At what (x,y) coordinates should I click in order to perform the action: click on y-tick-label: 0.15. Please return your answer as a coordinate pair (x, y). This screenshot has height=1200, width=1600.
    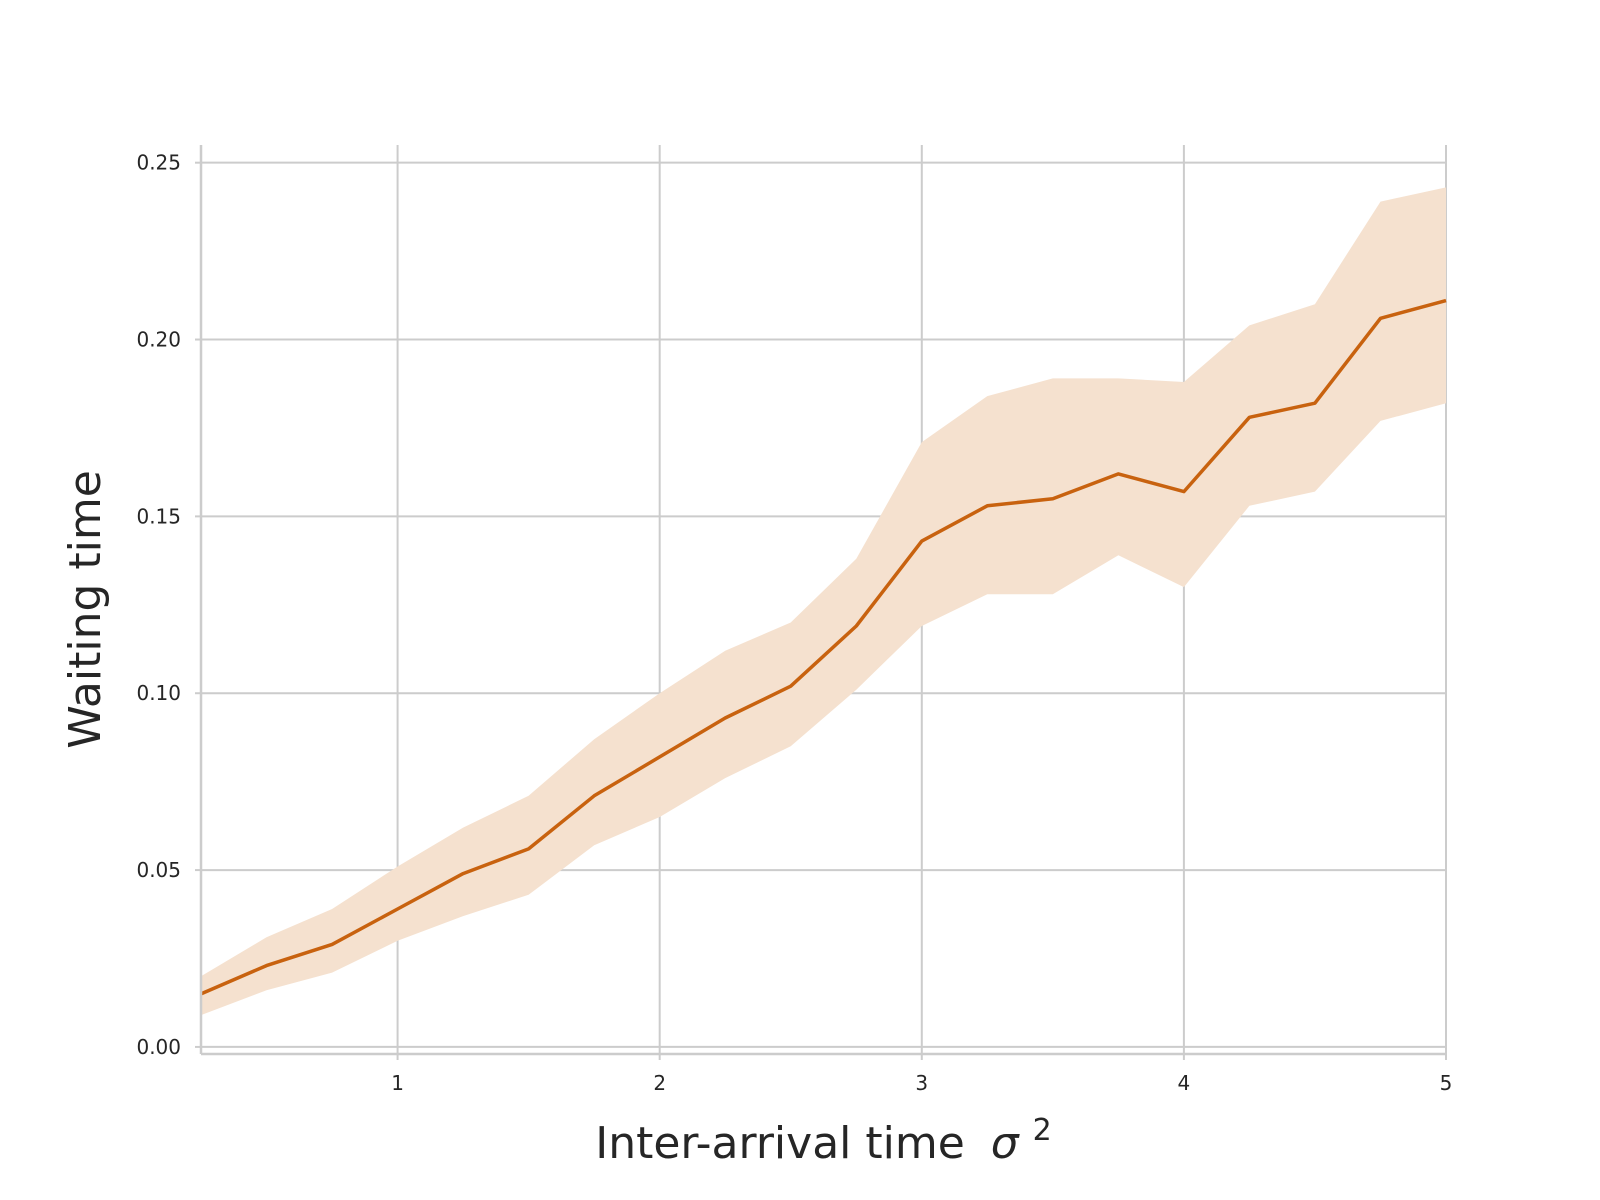
    Looking at the image, I should click on (158, 516).